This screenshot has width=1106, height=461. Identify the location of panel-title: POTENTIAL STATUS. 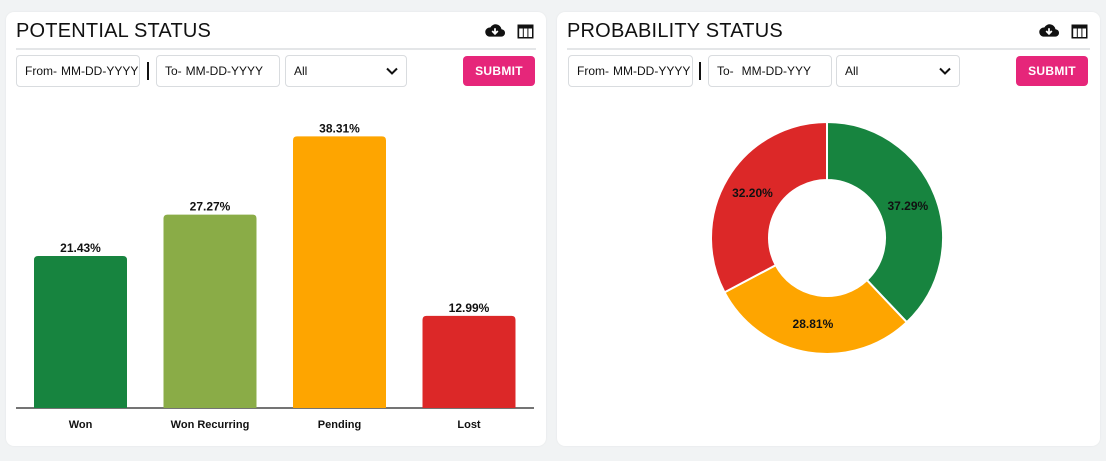
(114, 31).